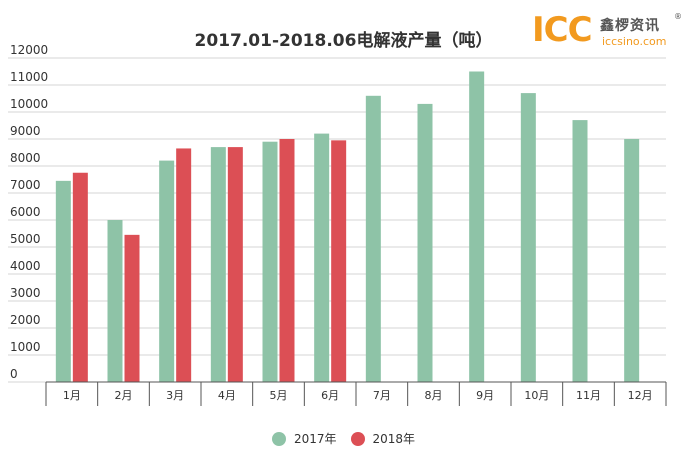  I want to click on x-tick-label: 10月, so click(536, 395).